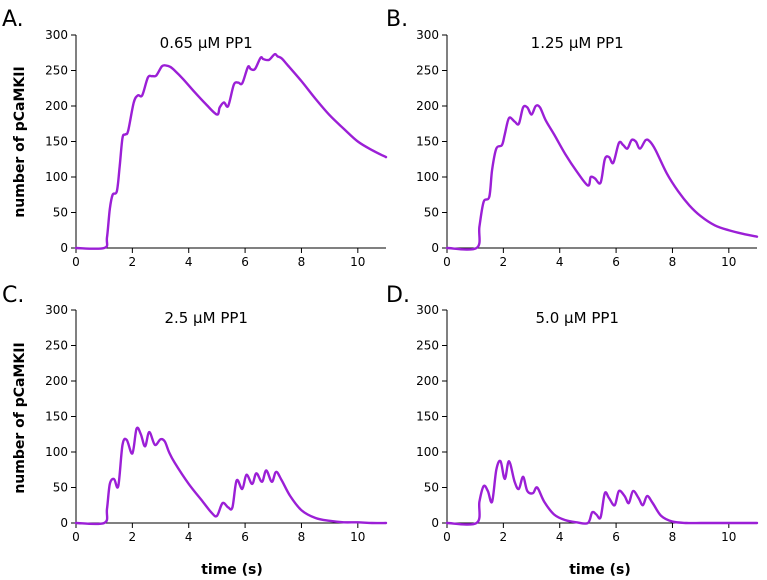 The width and height of the screenshot is (767, 580). What do you see at coordinates (13, 19) in the screenshot?
I see `panel-letter: A.` at bounding box center [13, 19].